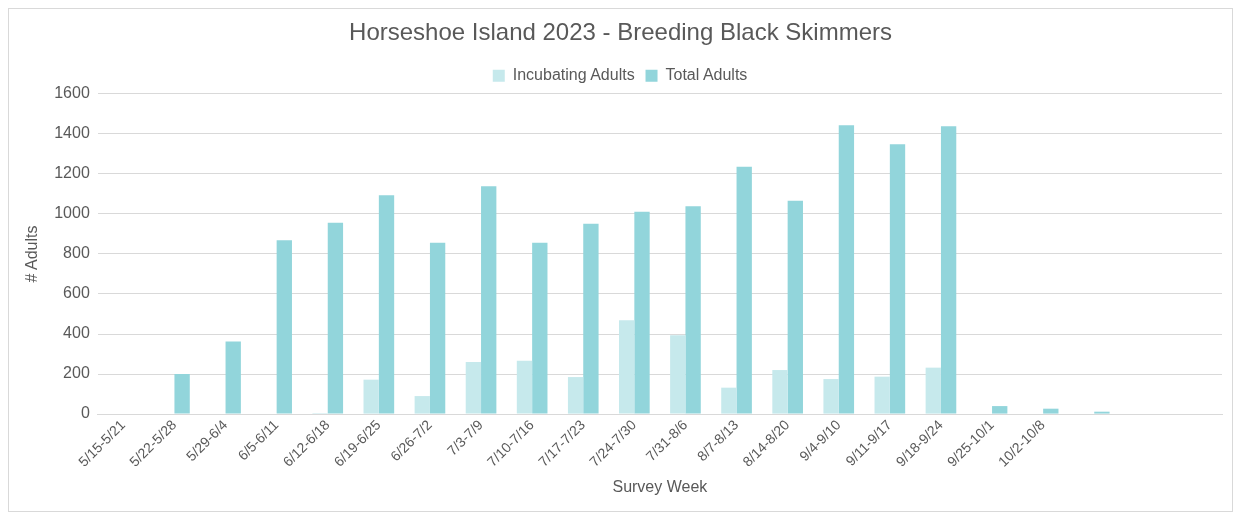 The height and width of the screenshot is (520, 1241). What do you see at coordinates (76, 293) in the screenshot?
I see `y-tick-label: 600` at bounding box center [76, 293].